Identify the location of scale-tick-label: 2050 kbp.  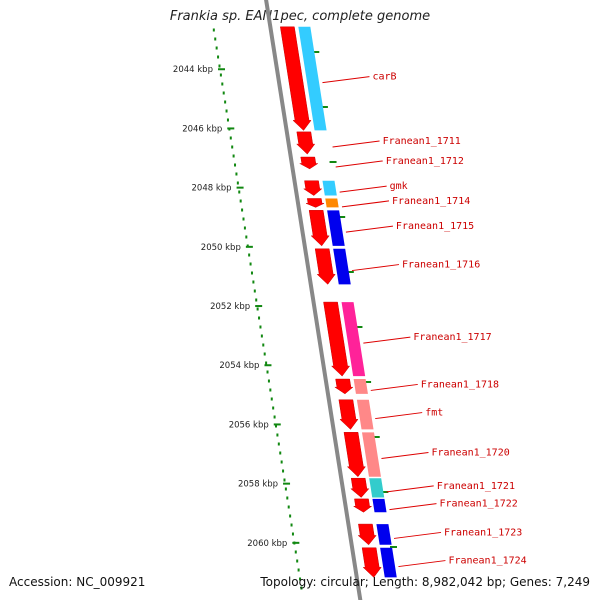
(221, 248).